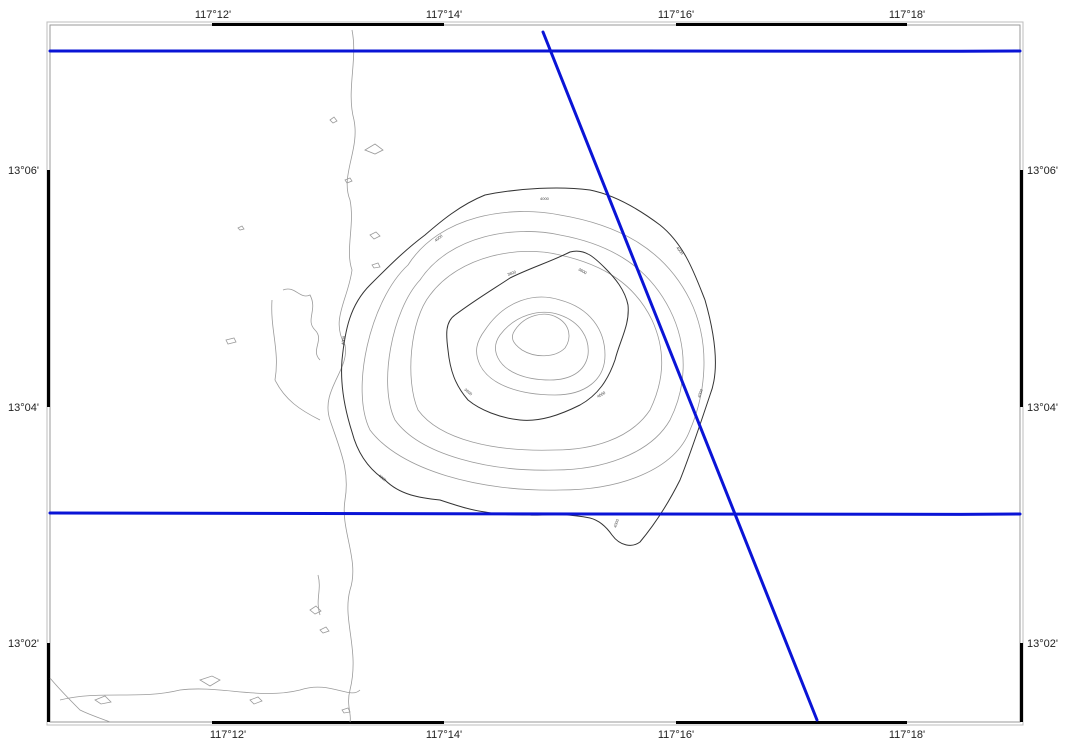  What do you see at coordinates (676, 15) in the screenshot?
I see `lon-label-top-3: 117°16'` at bounding box center [676, 15].